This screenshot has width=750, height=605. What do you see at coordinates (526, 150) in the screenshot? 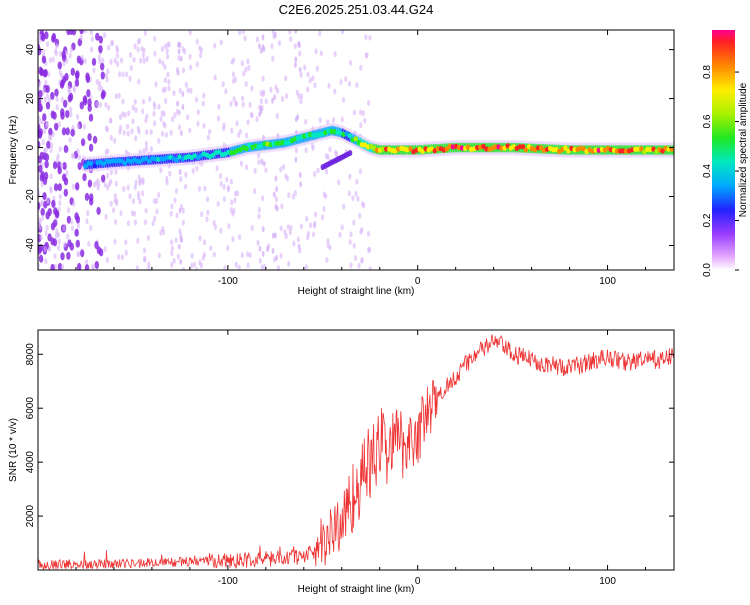
I see `spectrogram-ridge-core` at bounding box center [526, 150].